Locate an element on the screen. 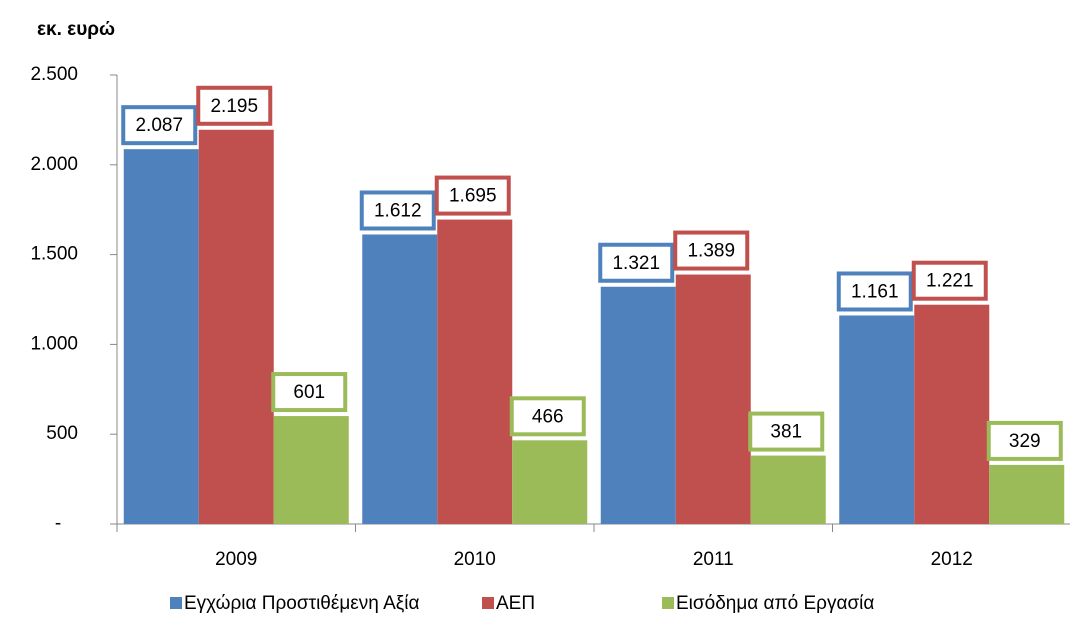  value-label: 466 is located at coordinates (548, 416).